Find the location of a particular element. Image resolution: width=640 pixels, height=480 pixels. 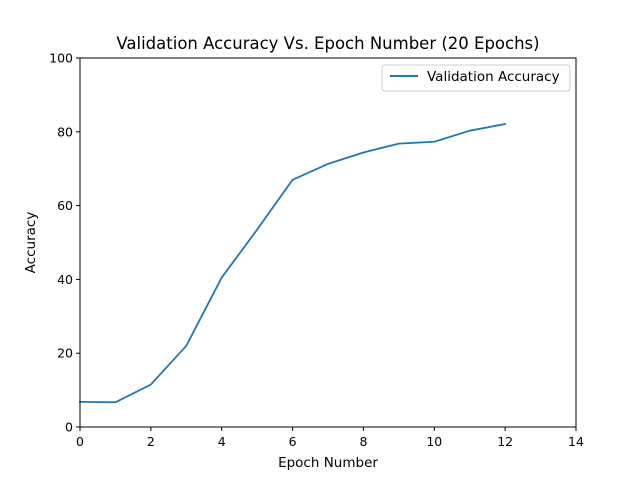

x-axis-ticks: 0 2 4 6 8 10 12 14 is located at coordinates (330, 438).